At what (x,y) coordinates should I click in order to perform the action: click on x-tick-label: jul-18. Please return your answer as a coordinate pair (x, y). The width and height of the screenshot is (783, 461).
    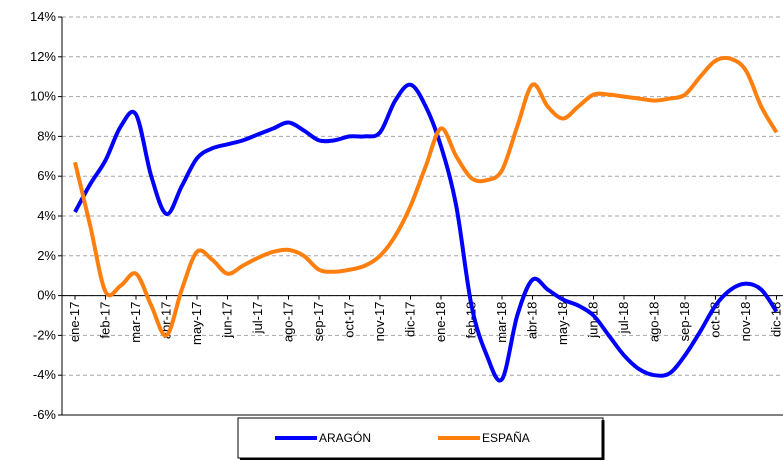
    Looking at the image, I should click on (623, 318).